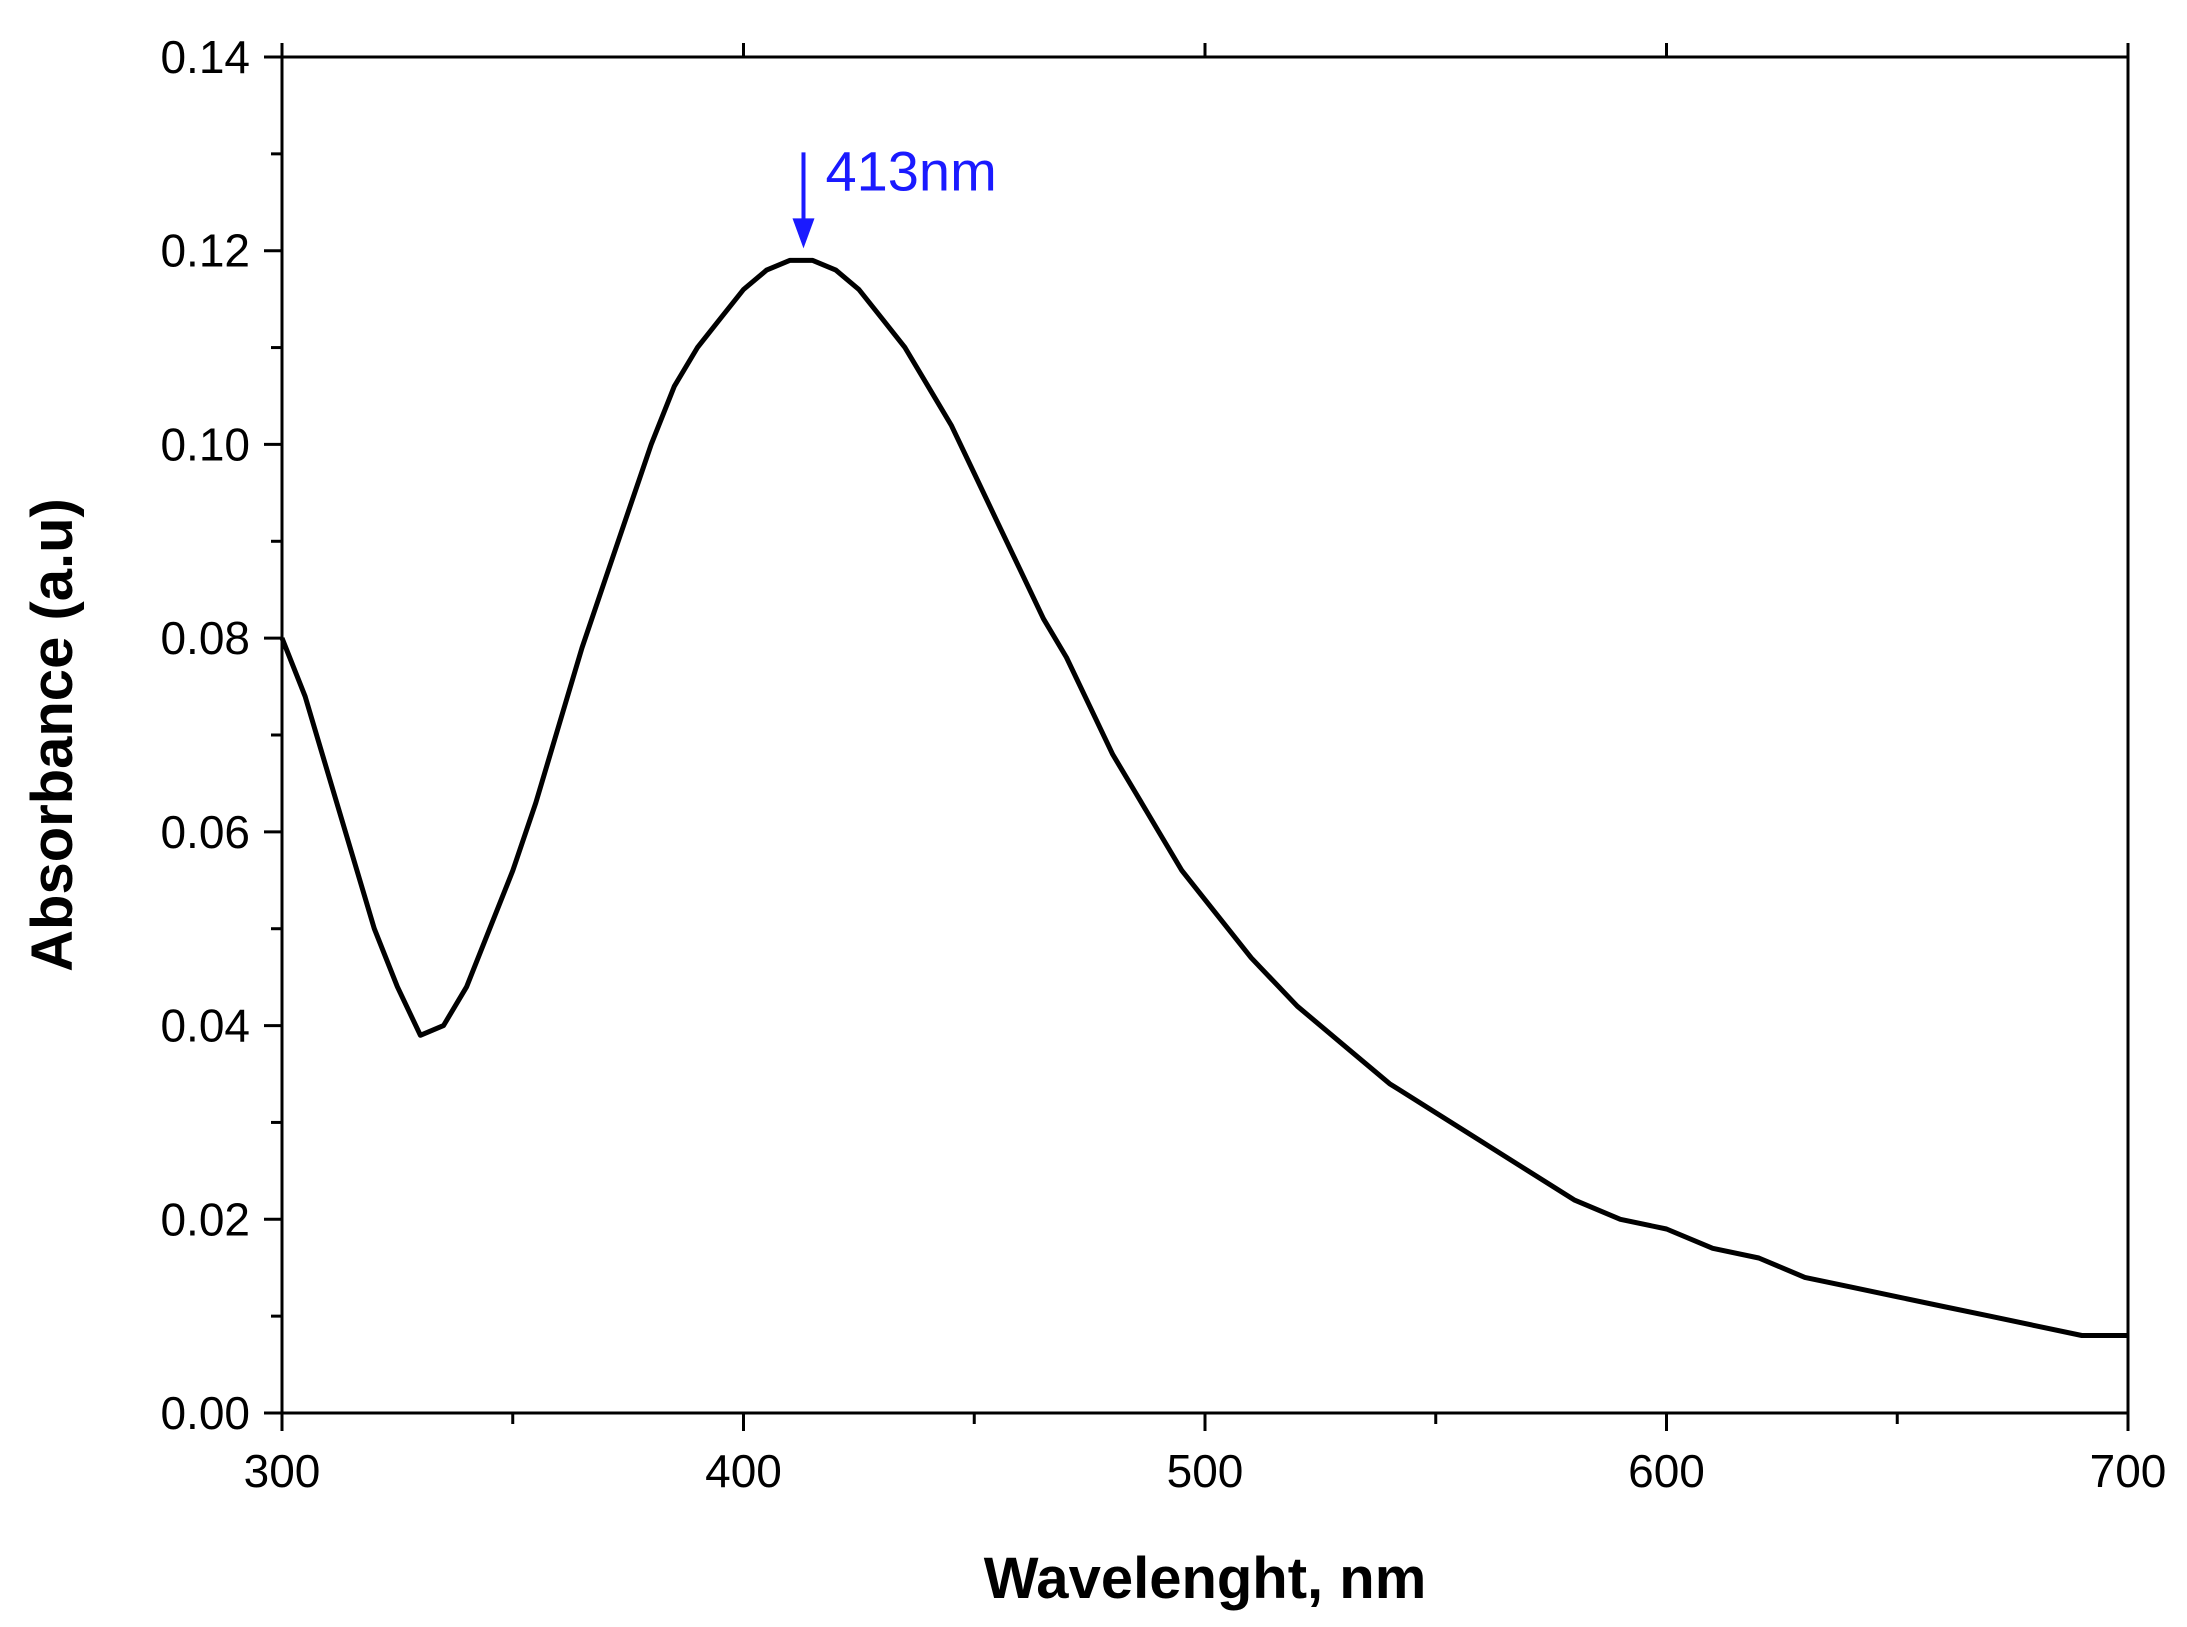 This screenshot has height=1627, width=2187. What do you see at coordinates (205, 1219) in the screenshot?
I see `y-tick-label: 0.02` at bounding box center [205, 1219].